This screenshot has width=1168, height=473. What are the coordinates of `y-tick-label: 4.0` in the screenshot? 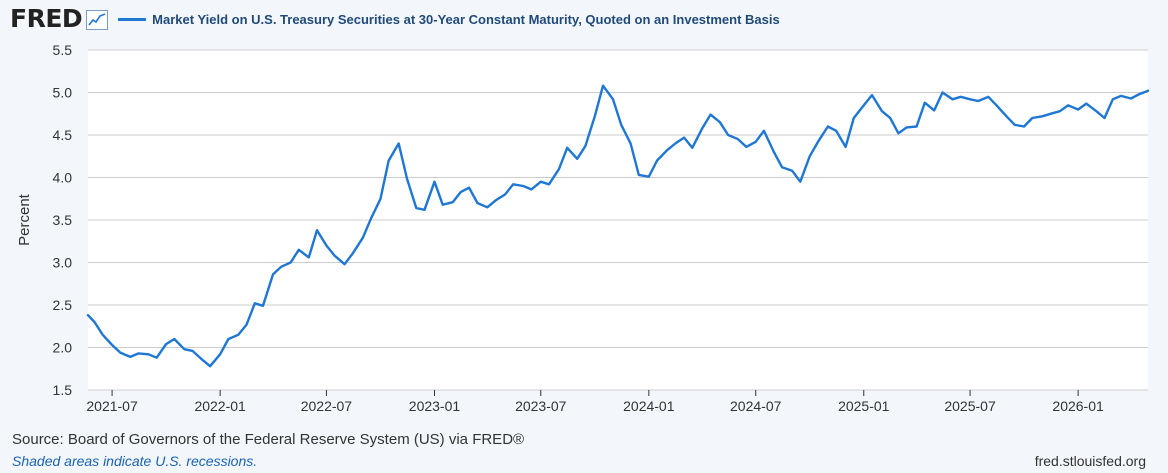 It's located at (63, 178).